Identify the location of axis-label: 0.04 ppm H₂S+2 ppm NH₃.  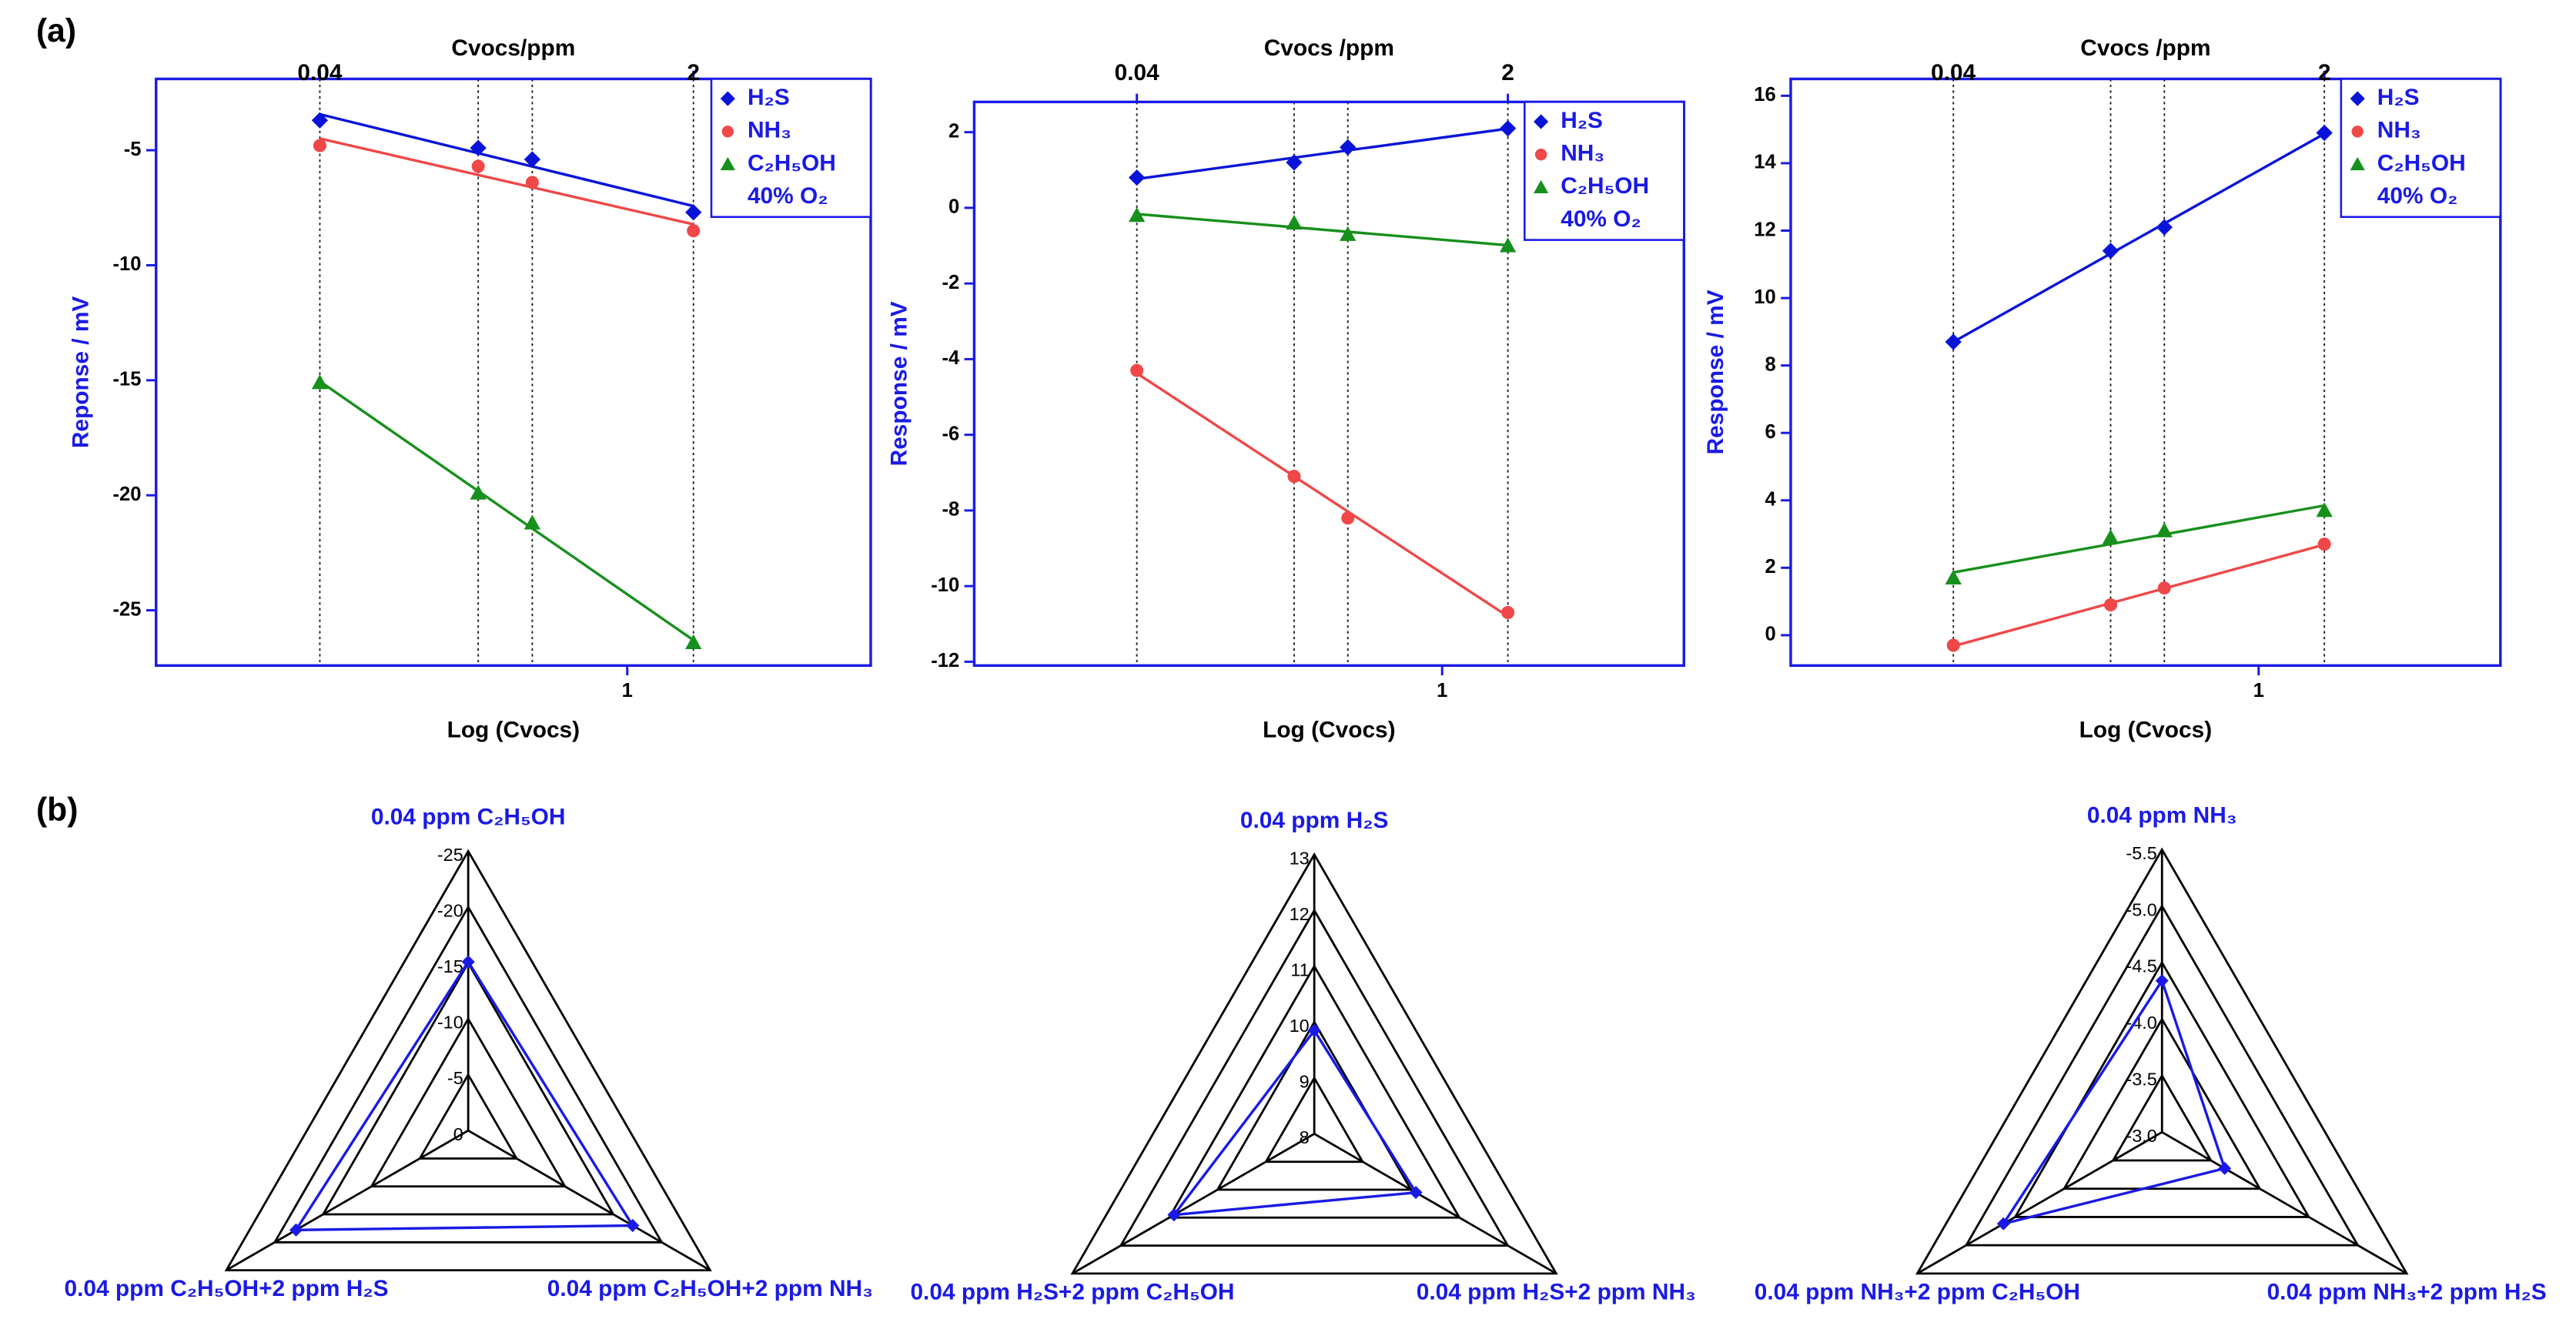
(1557, 1291).